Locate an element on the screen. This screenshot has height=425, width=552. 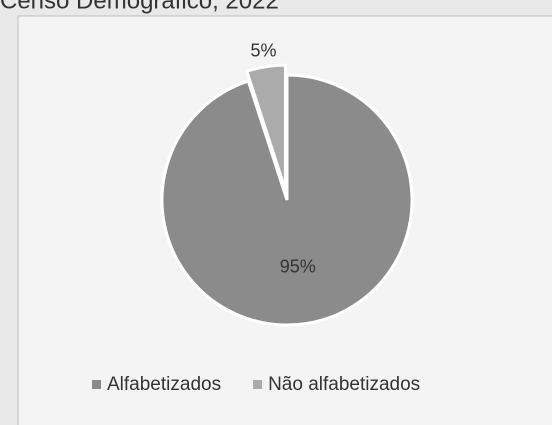
legend-label: Alfabetizados is located at coordinates (164, 384).